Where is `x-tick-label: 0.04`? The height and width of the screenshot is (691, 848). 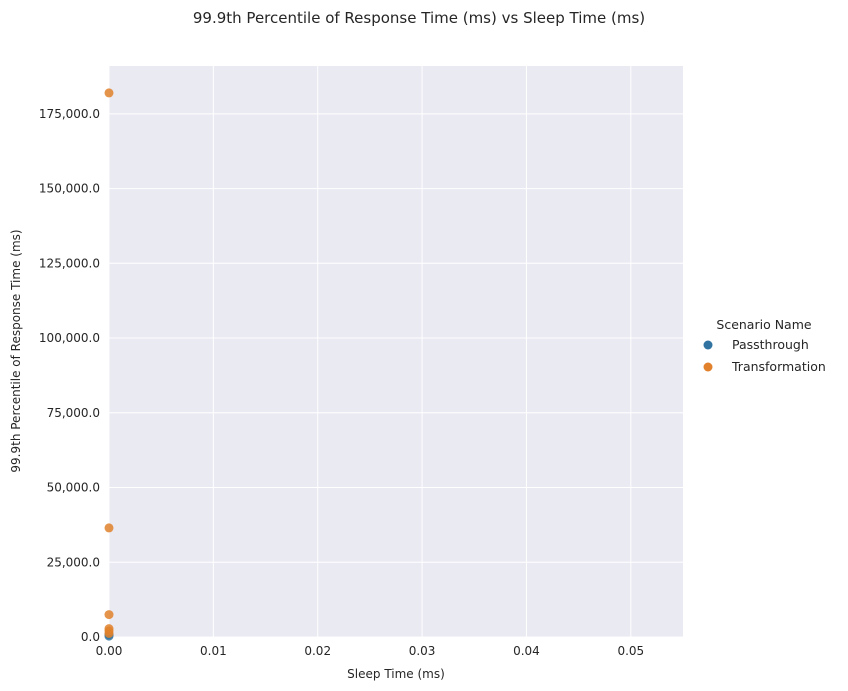 x-tick-label: 0.04 is located at coordinates (526, 651).